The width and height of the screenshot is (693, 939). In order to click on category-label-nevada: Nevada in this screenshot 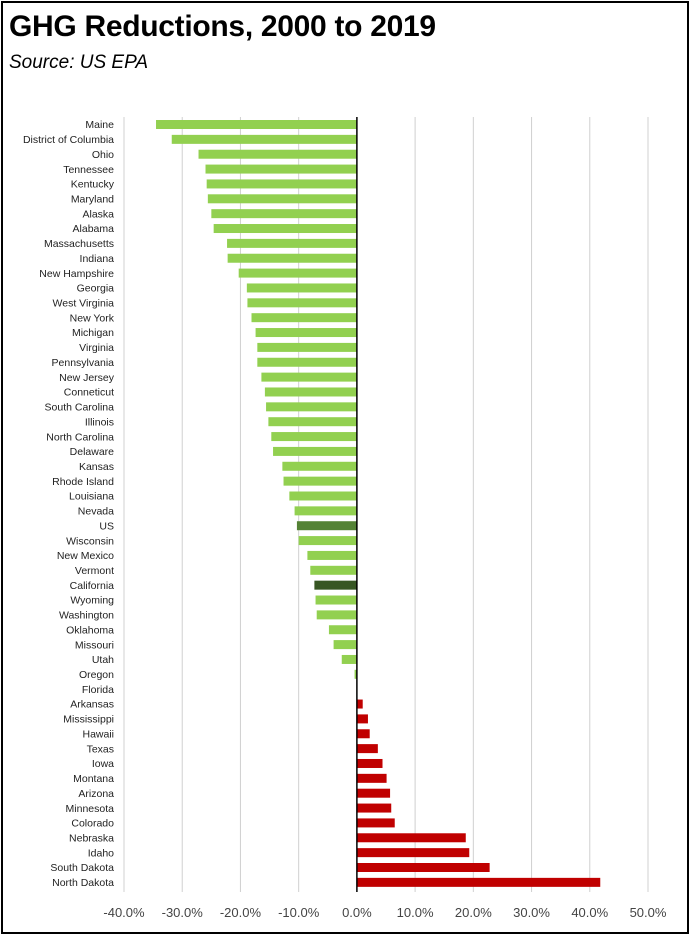, I will do `click(96, 512)`.